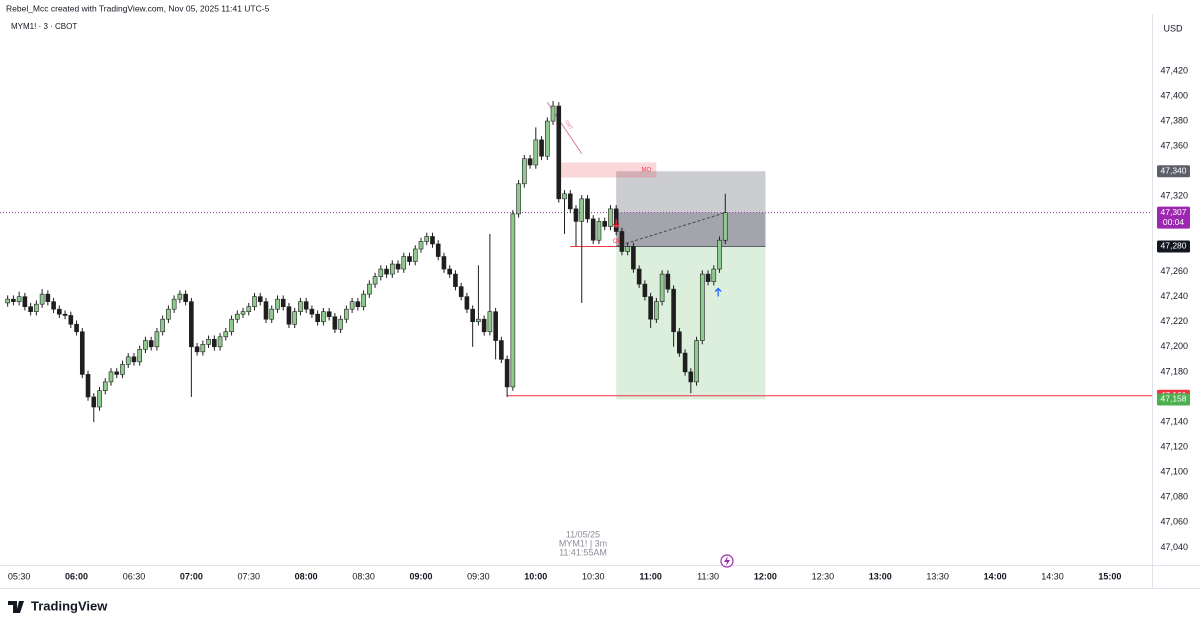 Image resolution: width=1200 pixels, height=626 pixels. Describe the element at coordinates (765, 576) in the screenshot. I see `x-tick-label: 12:00` at that location.